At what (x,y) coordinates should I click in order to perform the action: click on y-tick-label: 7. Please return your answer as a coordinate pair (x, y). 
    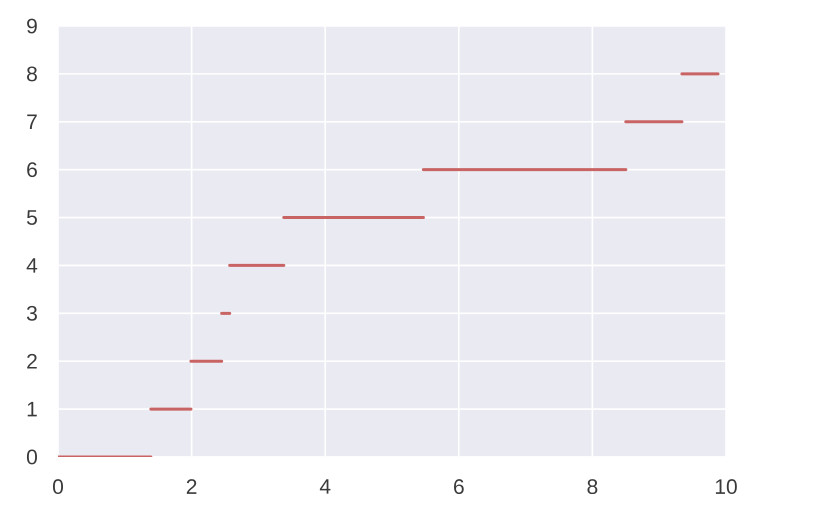
    Looking at the image, I should click on (32, 121).